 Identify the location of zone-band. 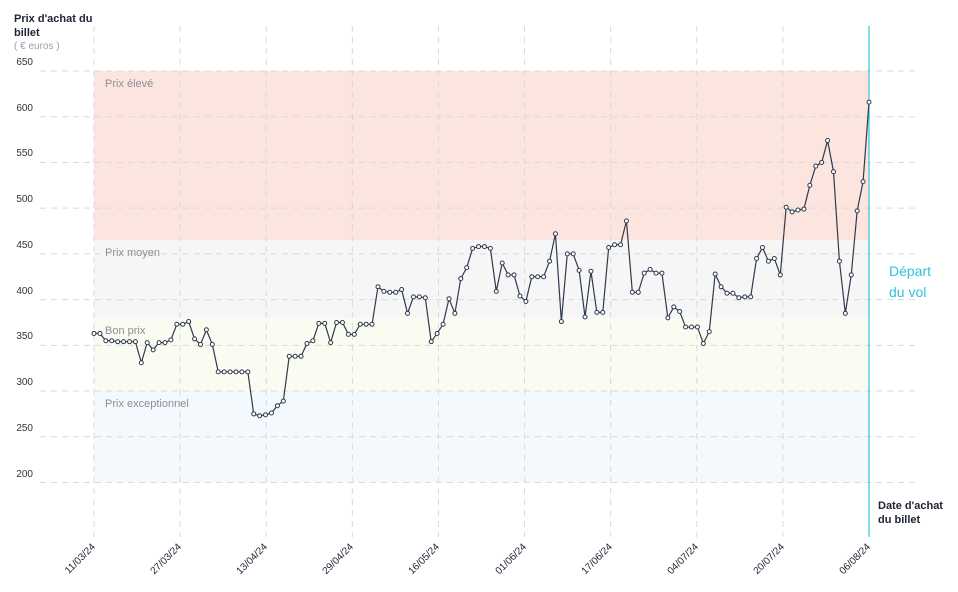
(481, 354).